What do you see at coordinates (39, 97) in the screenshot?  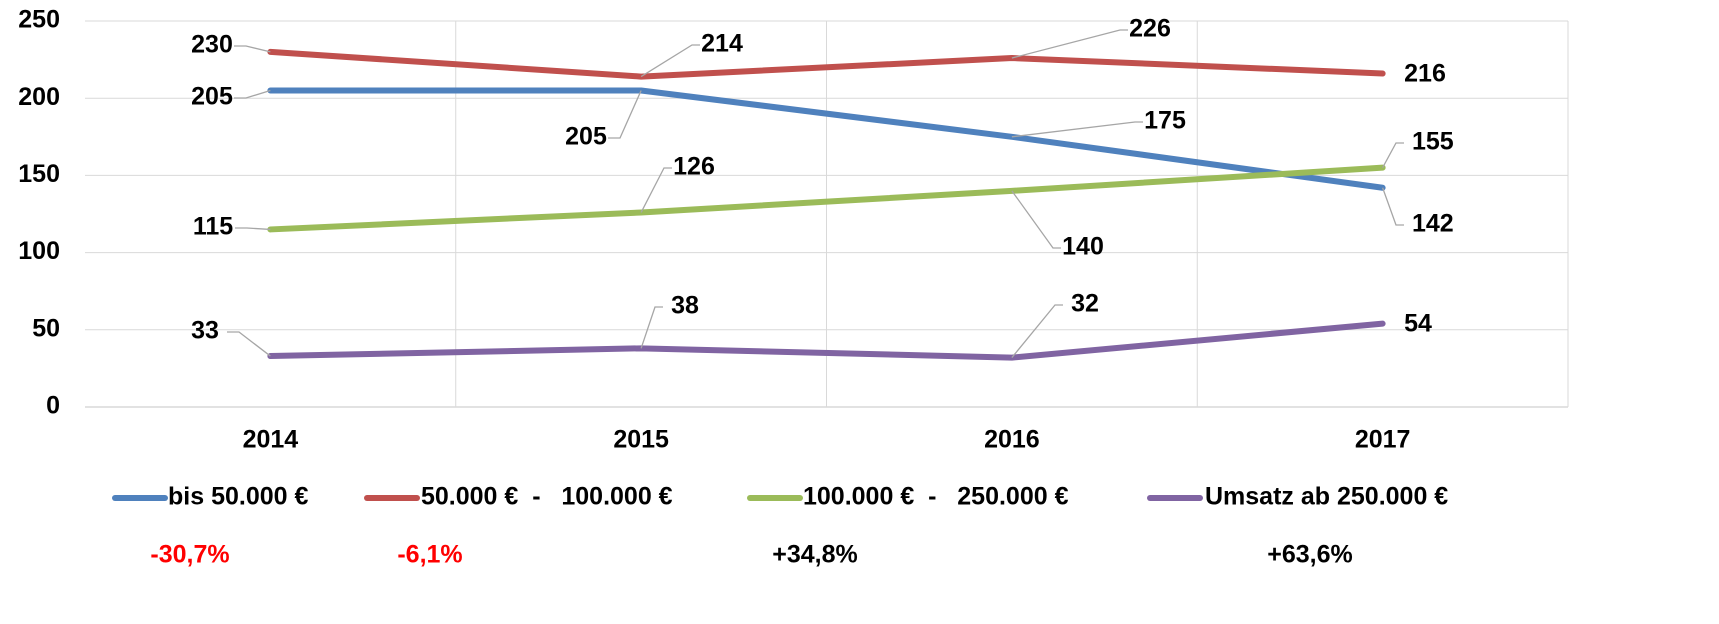 I see `y-tick-label: 200` at bounding box center [39, 97].